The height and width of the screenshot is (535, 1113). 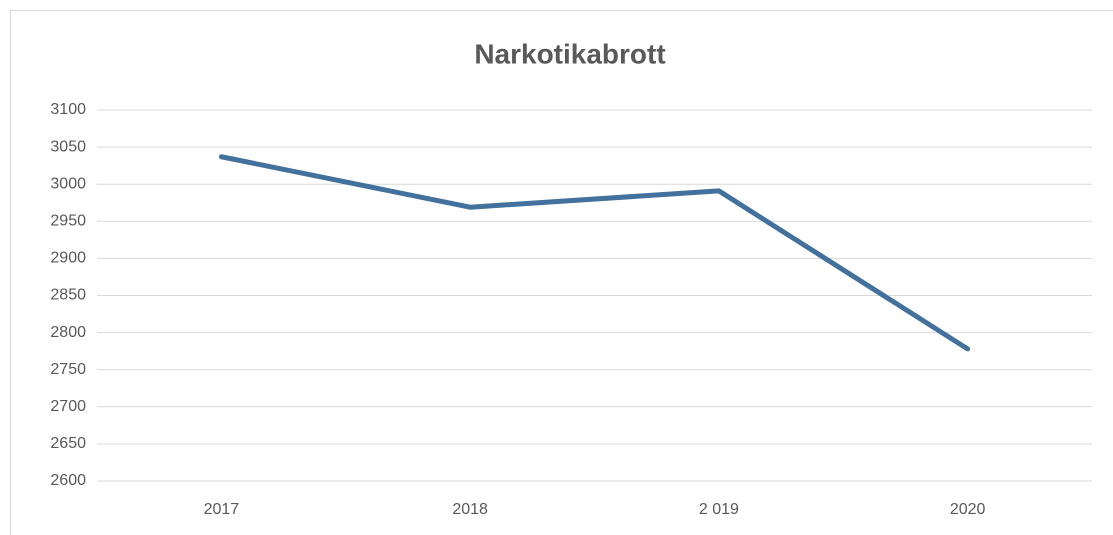 I want to click on x-tick-label: 2017, so click(x=222, y=509).